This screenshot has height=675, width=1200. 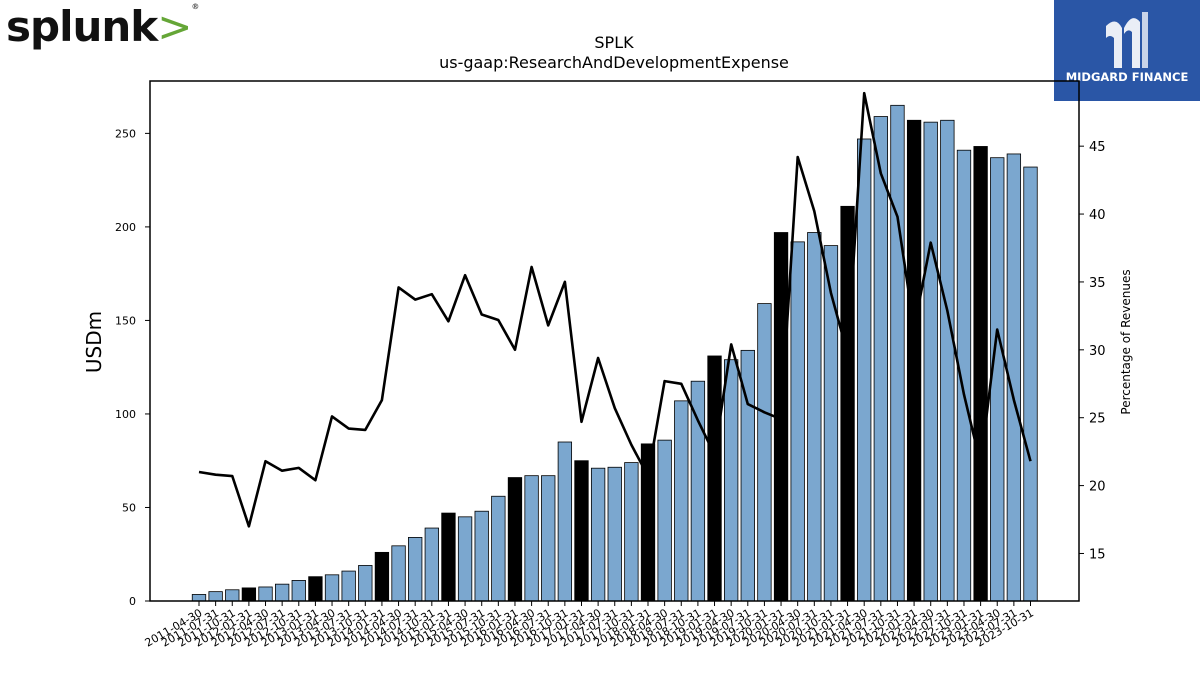 What do you see at coordinates (1097, 351) in the screenshot?
I see `y2-tick-label: 30` at bounding box center [1097, 351].